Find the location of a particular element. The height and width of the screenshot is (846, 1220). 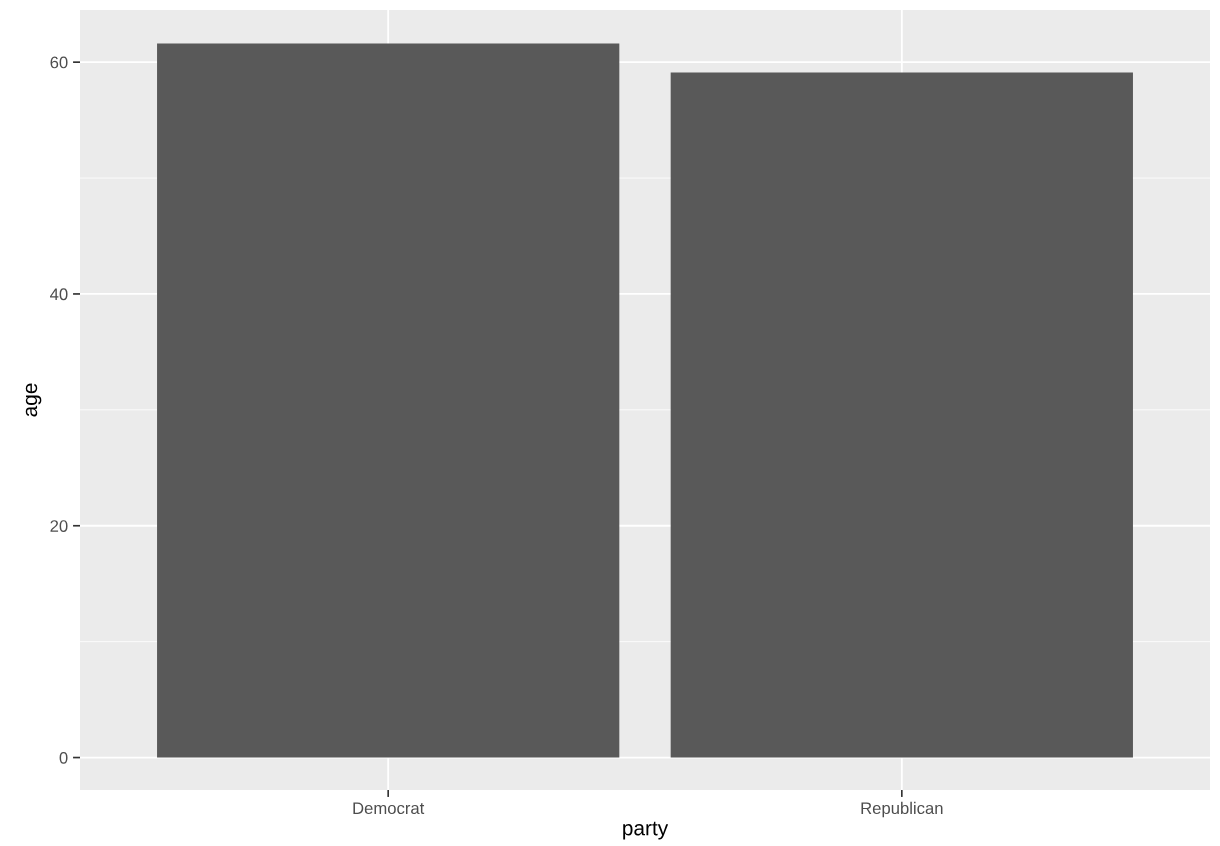

x-axis-title: party is located at coordinates (646, 830).